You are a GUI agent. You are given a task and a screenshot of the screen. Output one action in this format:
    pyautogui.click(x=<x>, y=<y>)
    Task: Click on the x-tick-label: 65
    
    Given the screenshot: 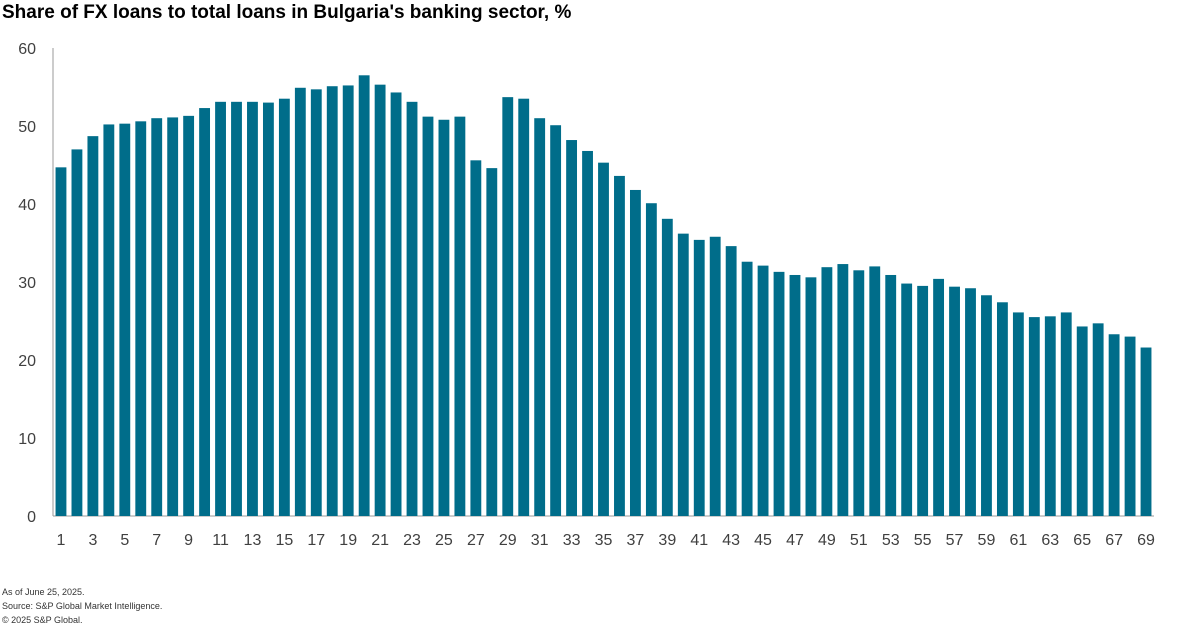 What is the action you would take?
    pyautogui.click(x=1082, y=540)
    